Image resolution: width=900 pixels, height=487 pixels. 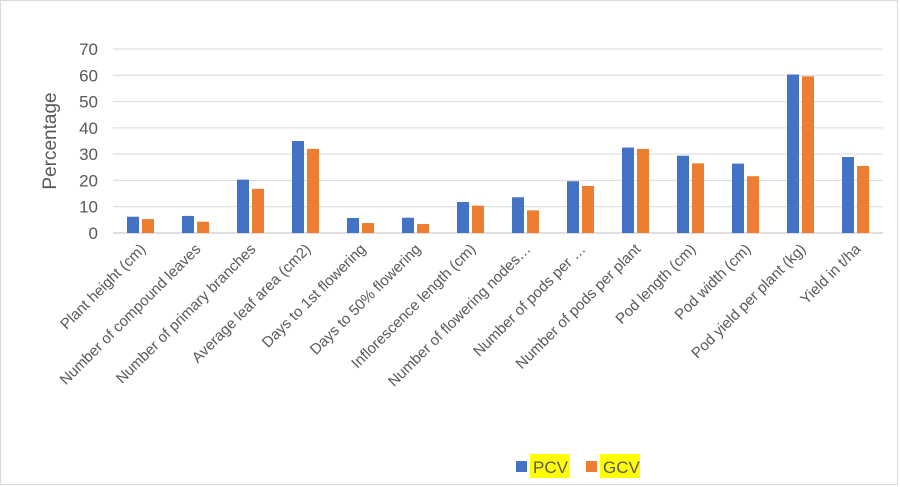 I want to click on y-tick-label: 70, so click(x=88, y=49).